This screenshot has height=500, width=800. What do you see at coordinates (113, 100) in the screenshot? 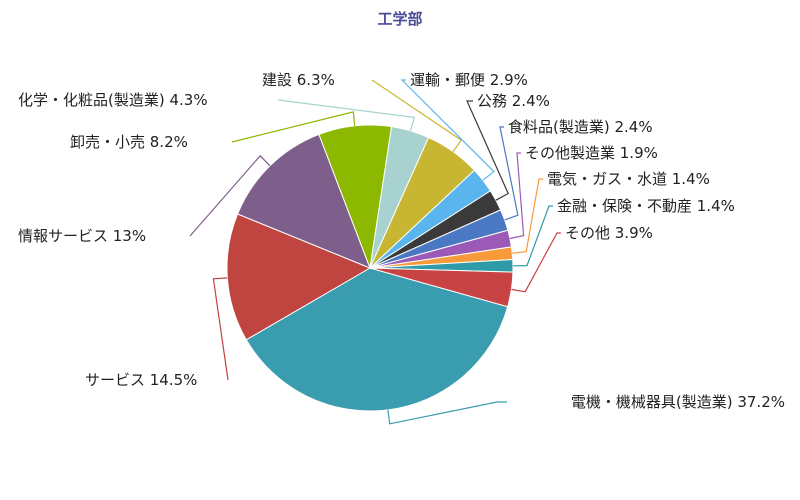
I see `slice-label-4: 化学・化粧品(製造業) 4.3%` at bounding box center [113, 100].